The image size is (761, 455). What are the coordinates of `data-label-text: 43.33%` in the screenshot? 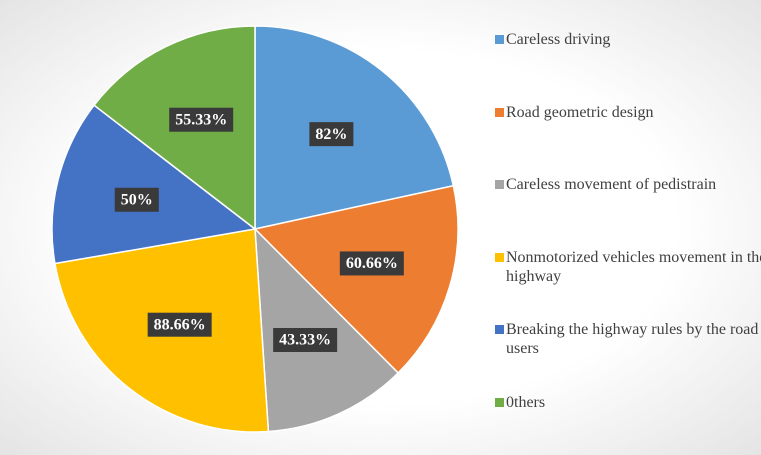 It's located at (305, 340).